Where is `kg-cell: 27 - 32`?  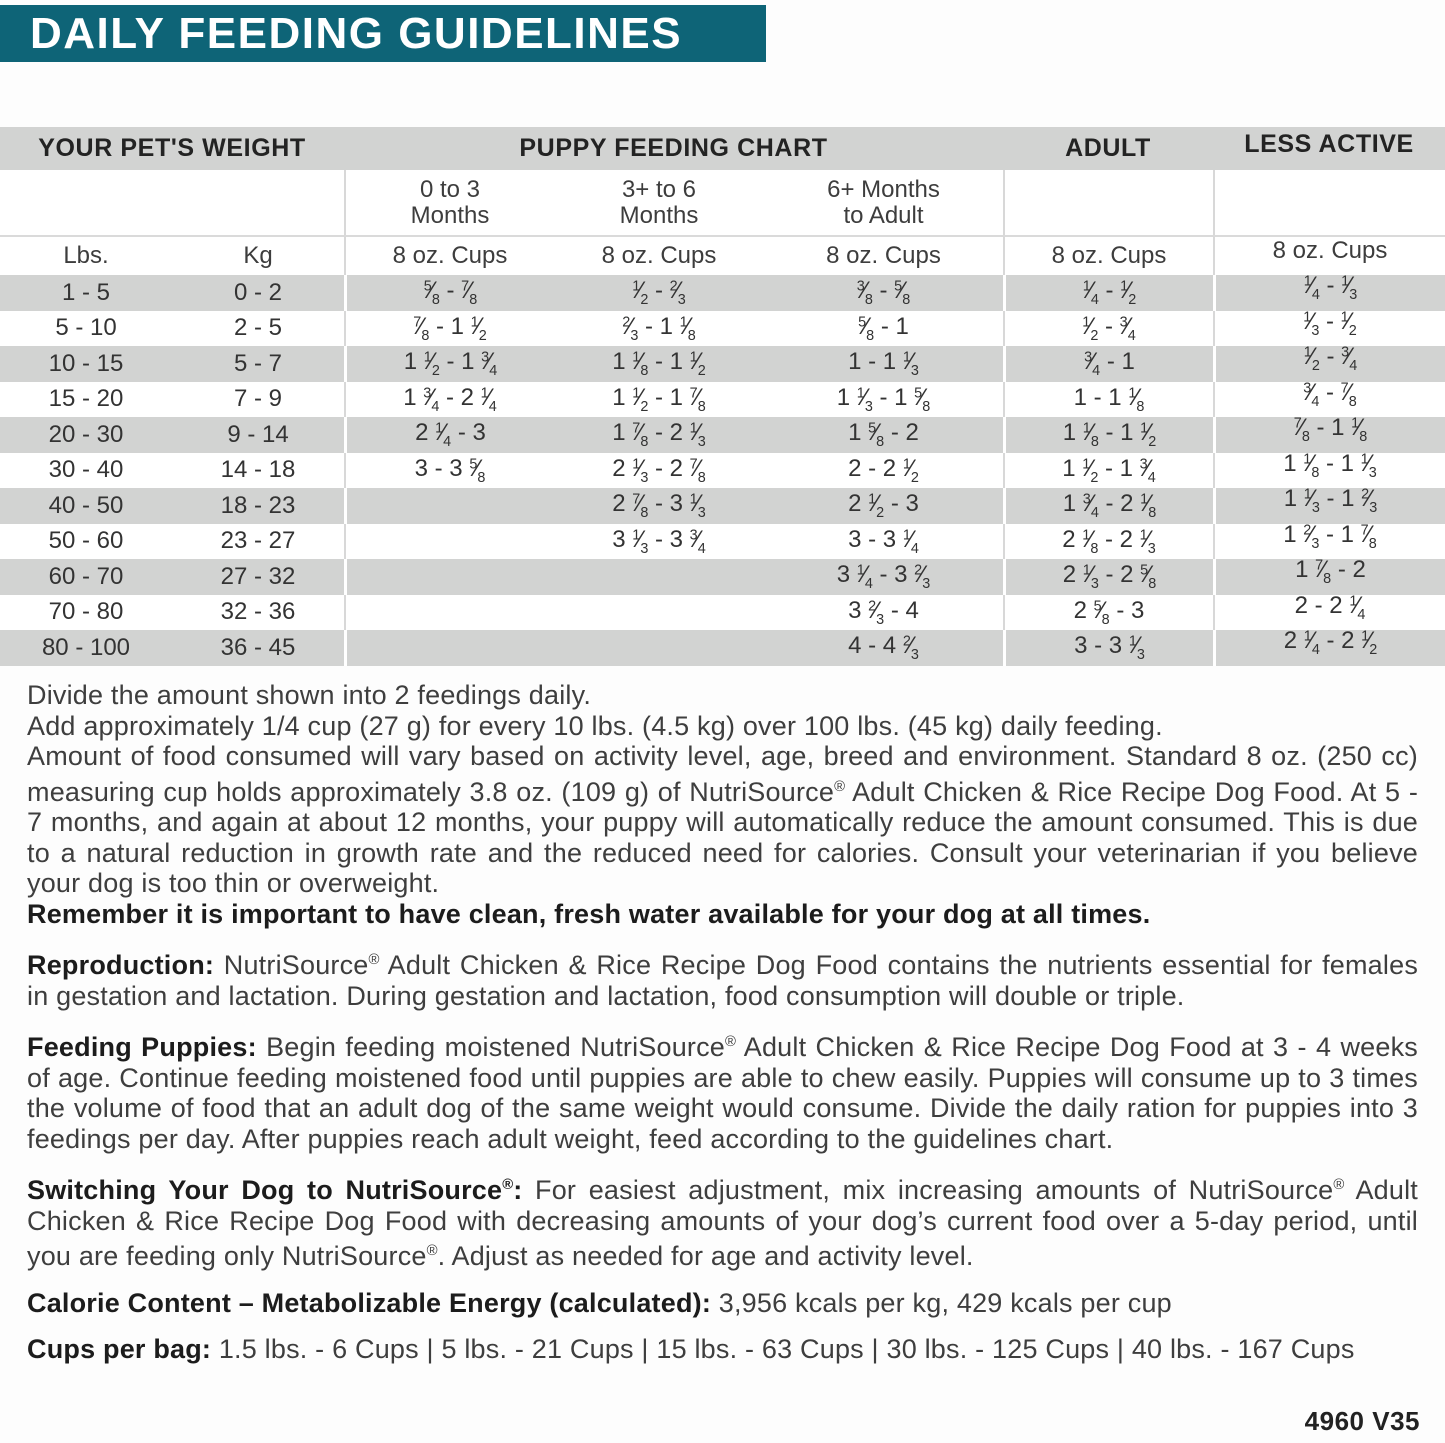 kg-cell: 27 - 32 is located at coordinates (258, 577).